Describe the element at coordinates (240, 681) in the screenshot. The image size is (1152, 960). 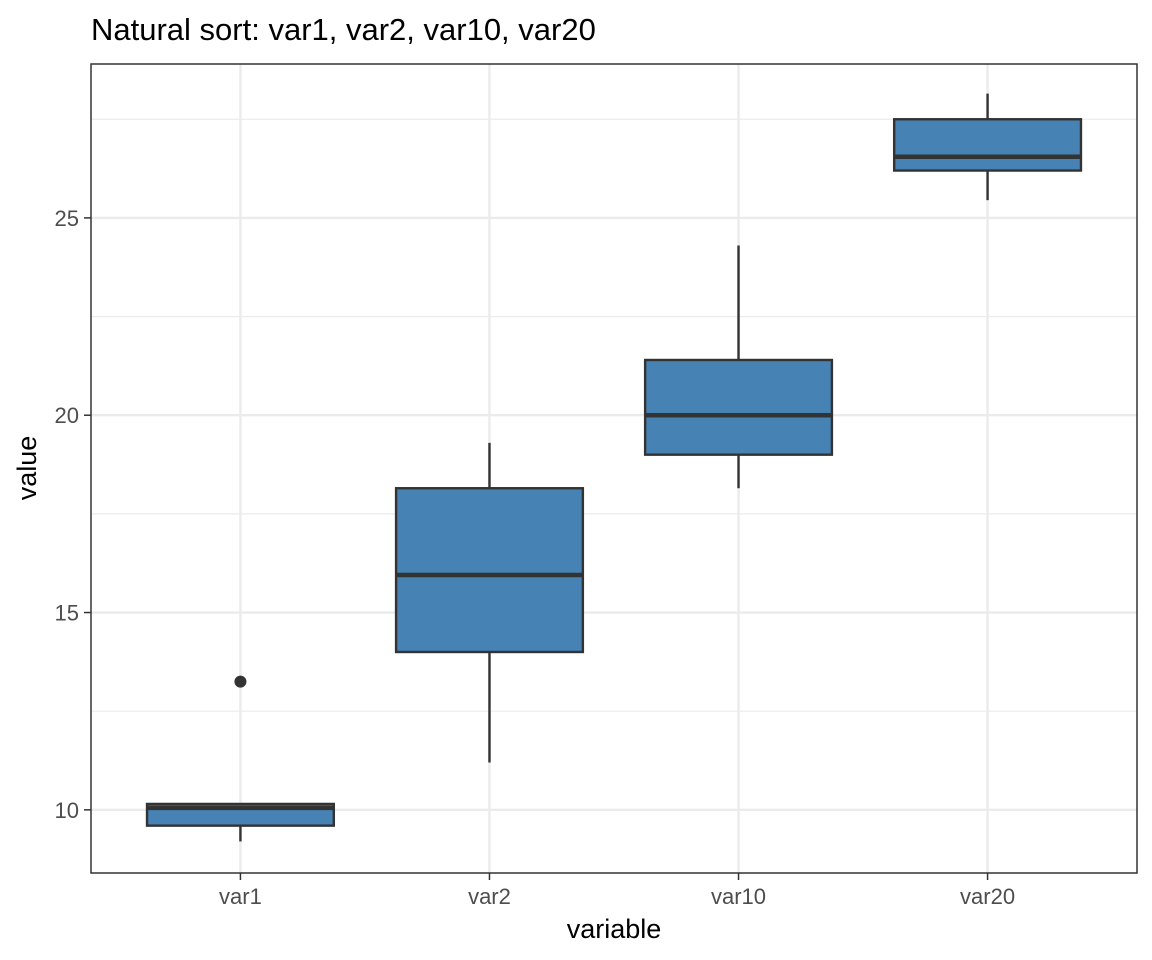
I see `outlier-point` at that location.